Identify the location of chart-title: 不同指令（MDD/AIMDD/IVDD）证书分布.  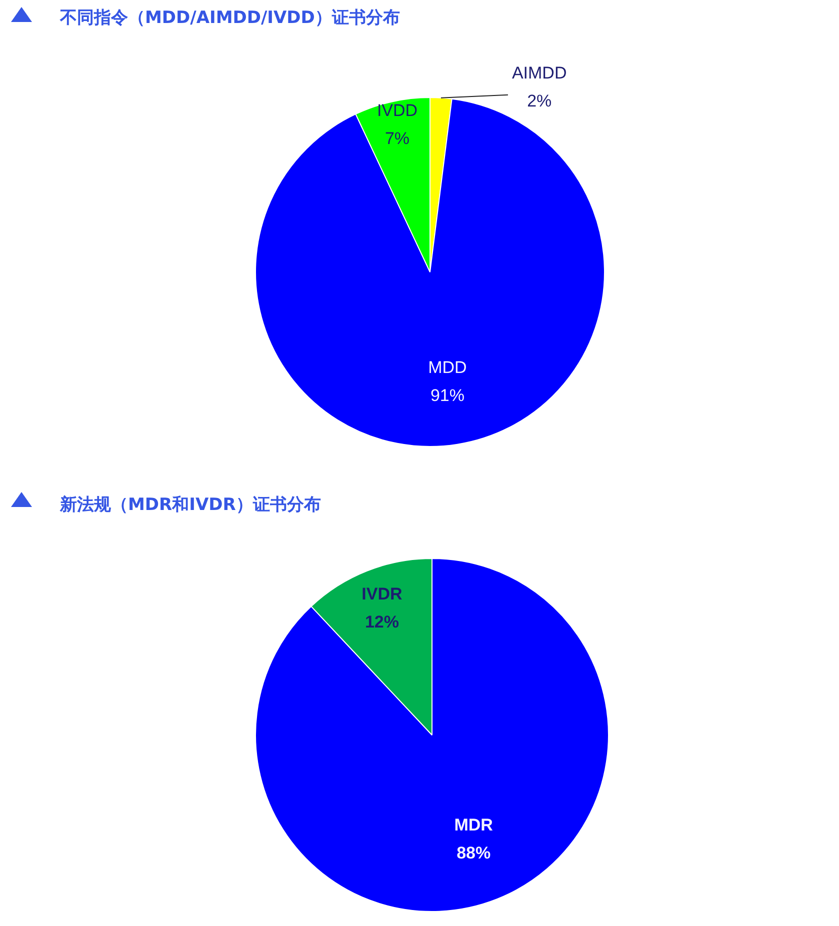
(230, 18).